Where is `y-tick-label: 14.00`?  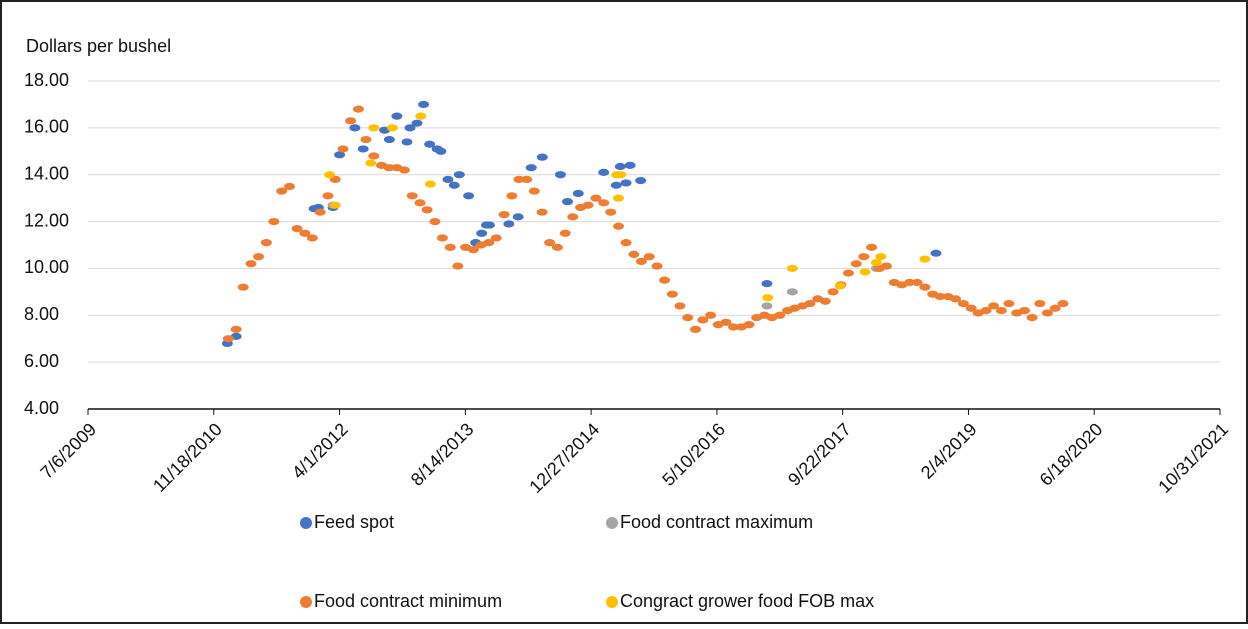
y-tick-label: 14.00 is located at coordinates (46, 173).